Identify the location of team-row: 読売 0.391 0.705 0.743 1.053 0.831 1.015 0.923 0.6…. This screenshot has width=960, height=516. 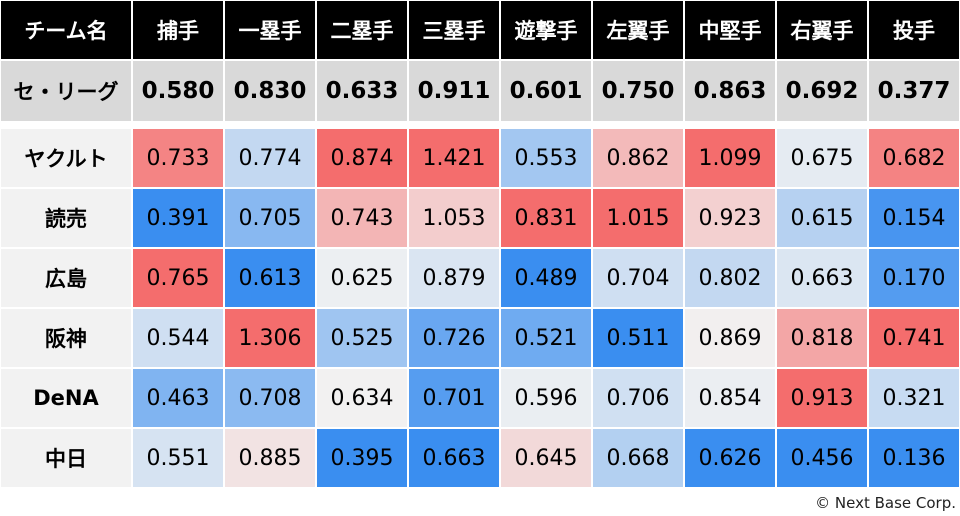
(480, 218).